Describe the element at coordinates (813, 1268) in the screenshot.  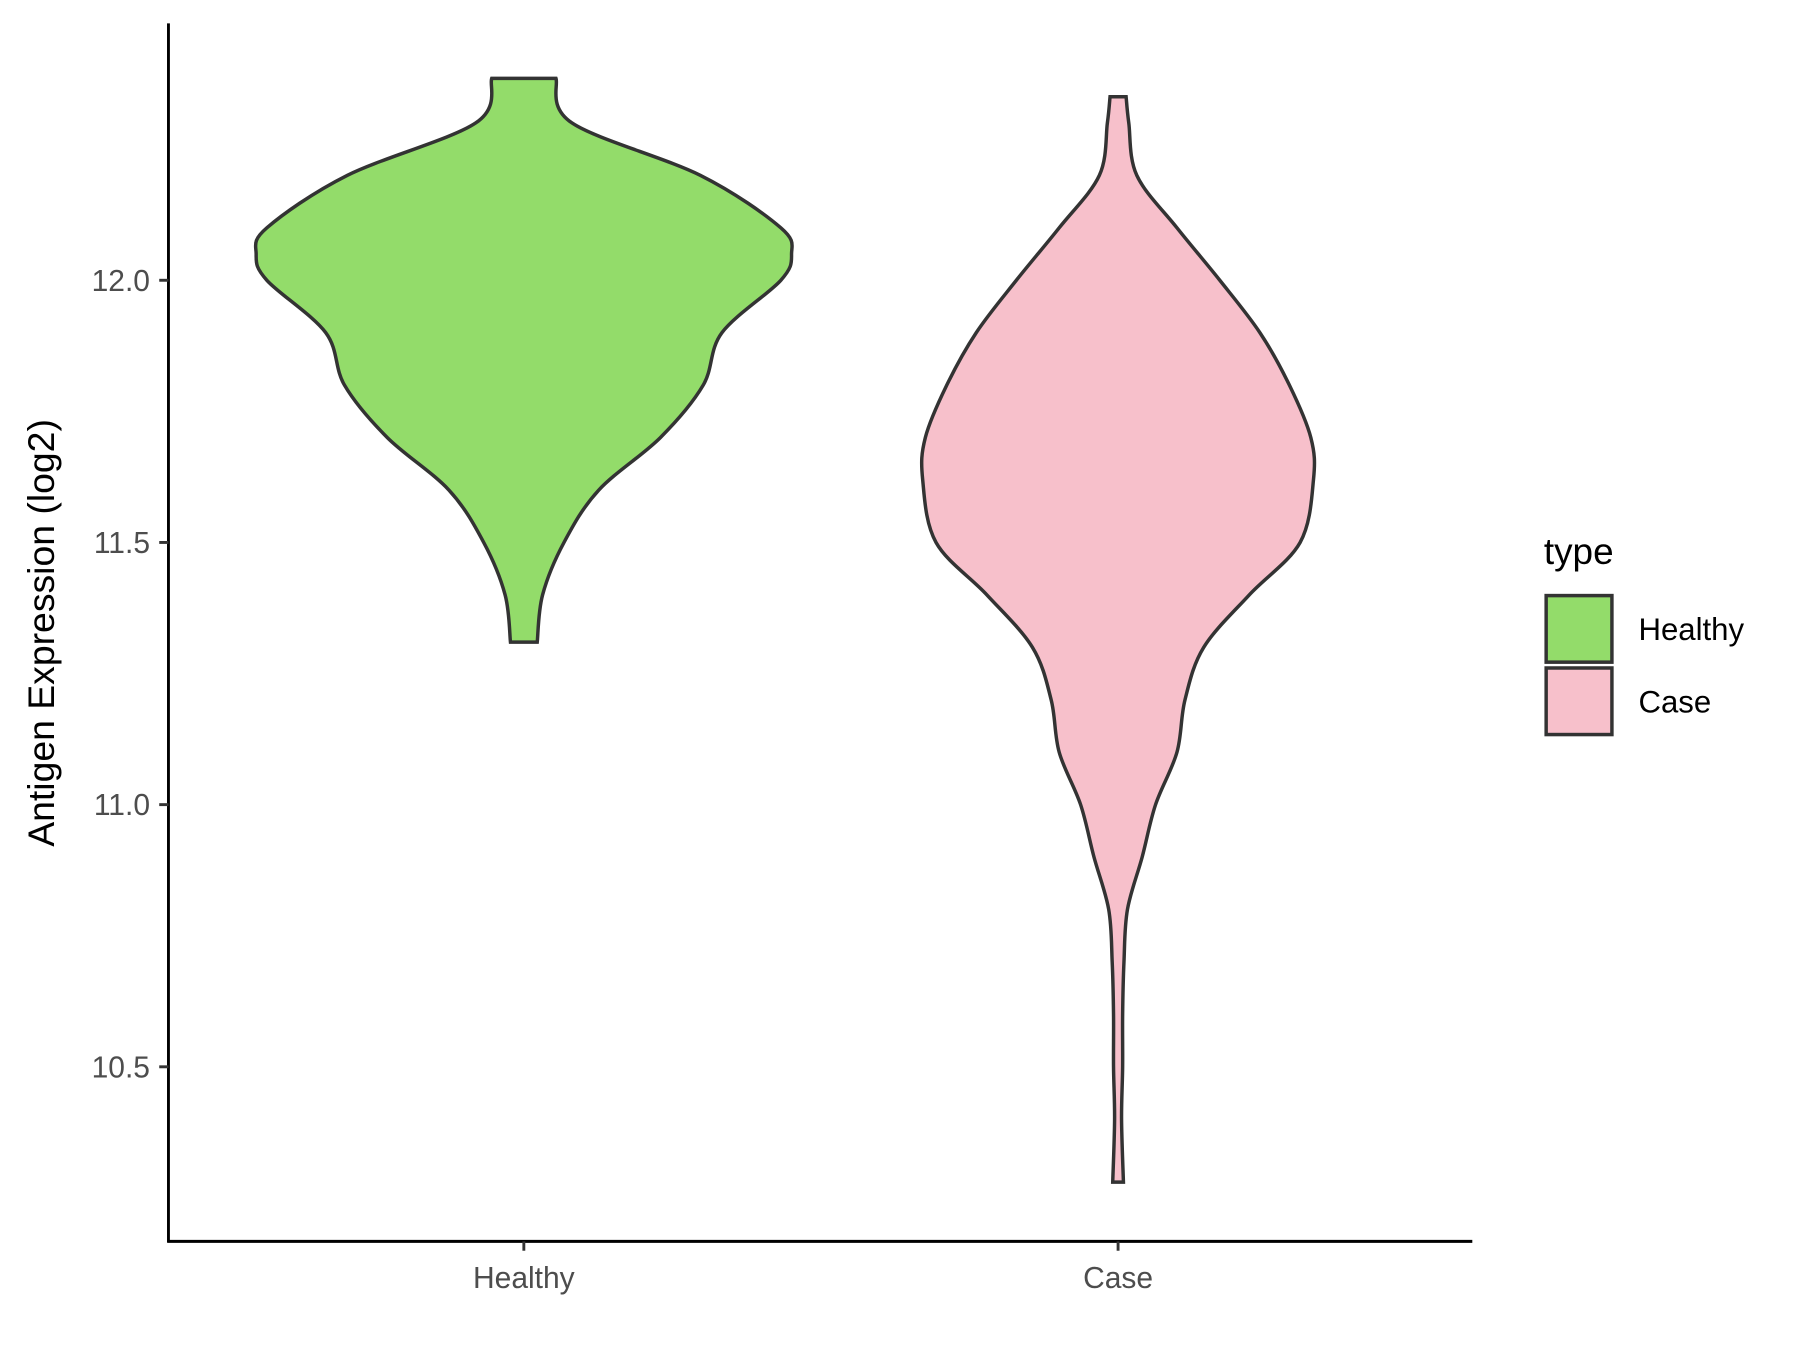
I see `x-ticks: Healthy Case` at that location.